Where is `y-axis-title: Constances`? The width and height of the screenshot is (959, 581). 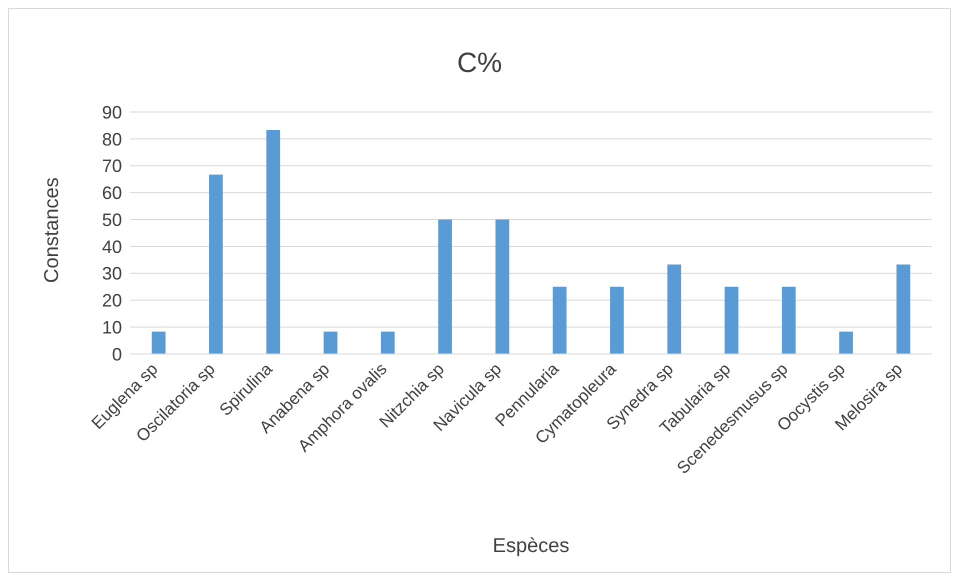 y-axis-title: Constances is located at coordinates (52, 230).